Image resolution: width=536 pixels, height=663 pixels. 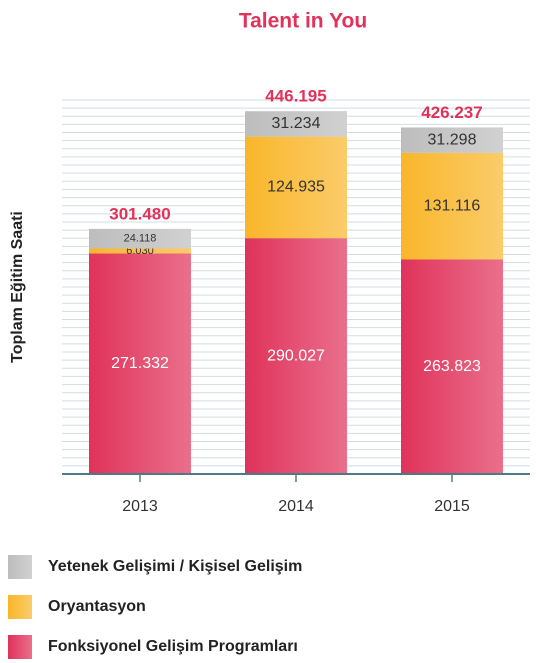 I want to click on value-label: 24.118, so click(x=140, y=239).